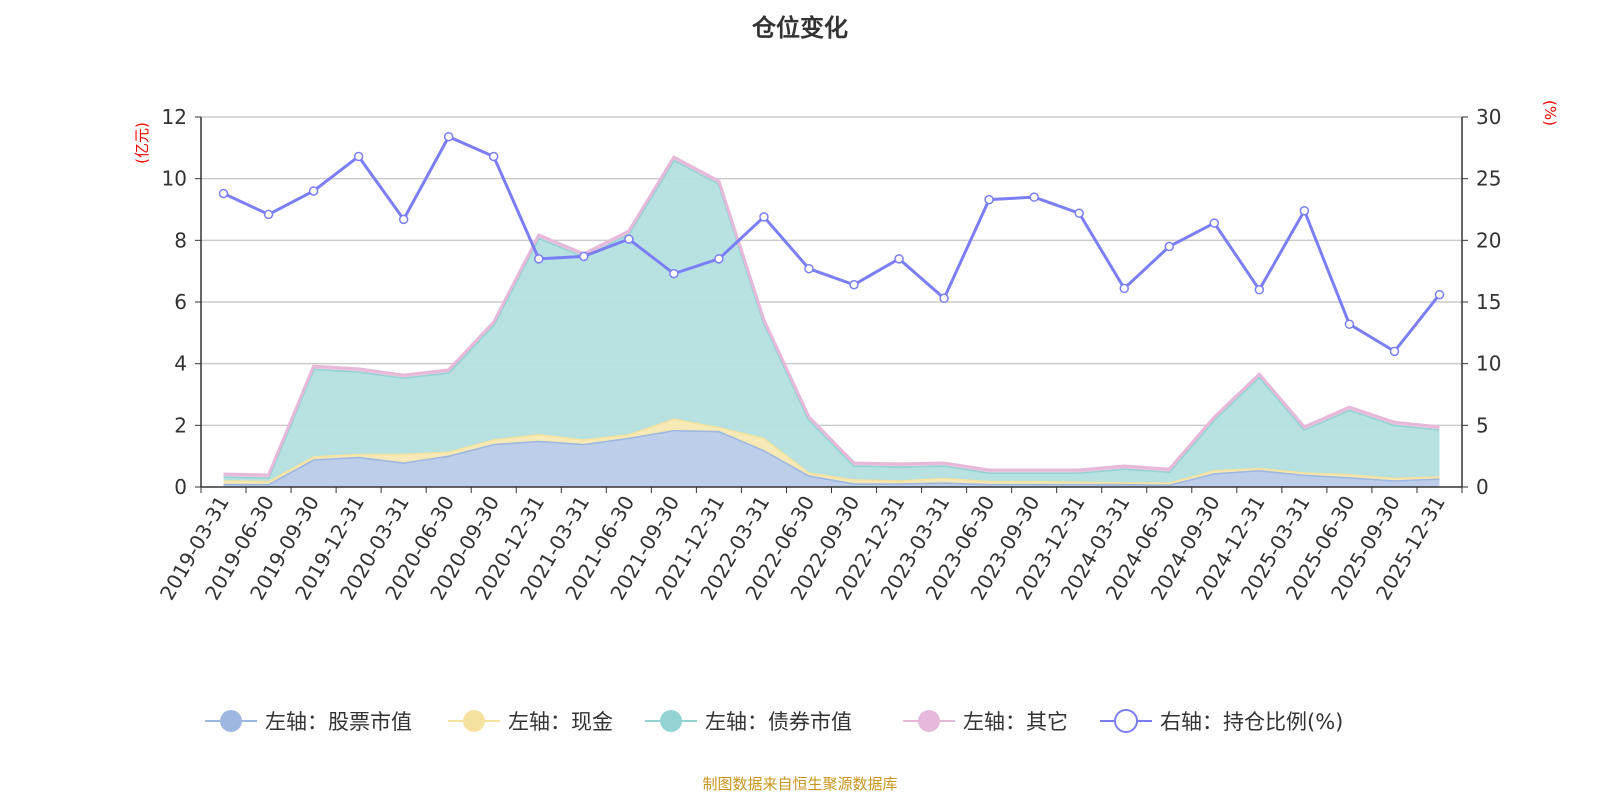  Describe the element at coordinates (1251, 722) in the screenshot. I see `legend-label: 右轴：持仓比例(%)` at that location.